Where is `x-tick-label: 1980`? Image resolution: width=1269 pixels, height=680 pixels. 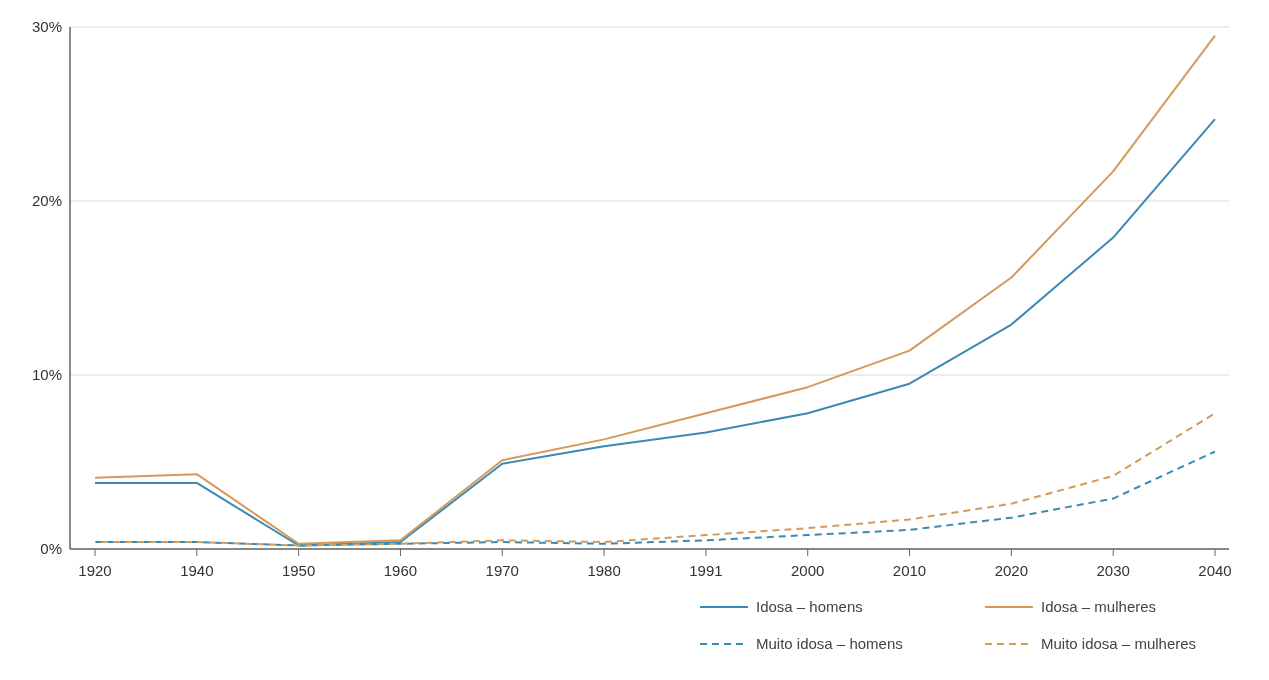 x-tick-label: 1980 is located at coordinates (604, 570).